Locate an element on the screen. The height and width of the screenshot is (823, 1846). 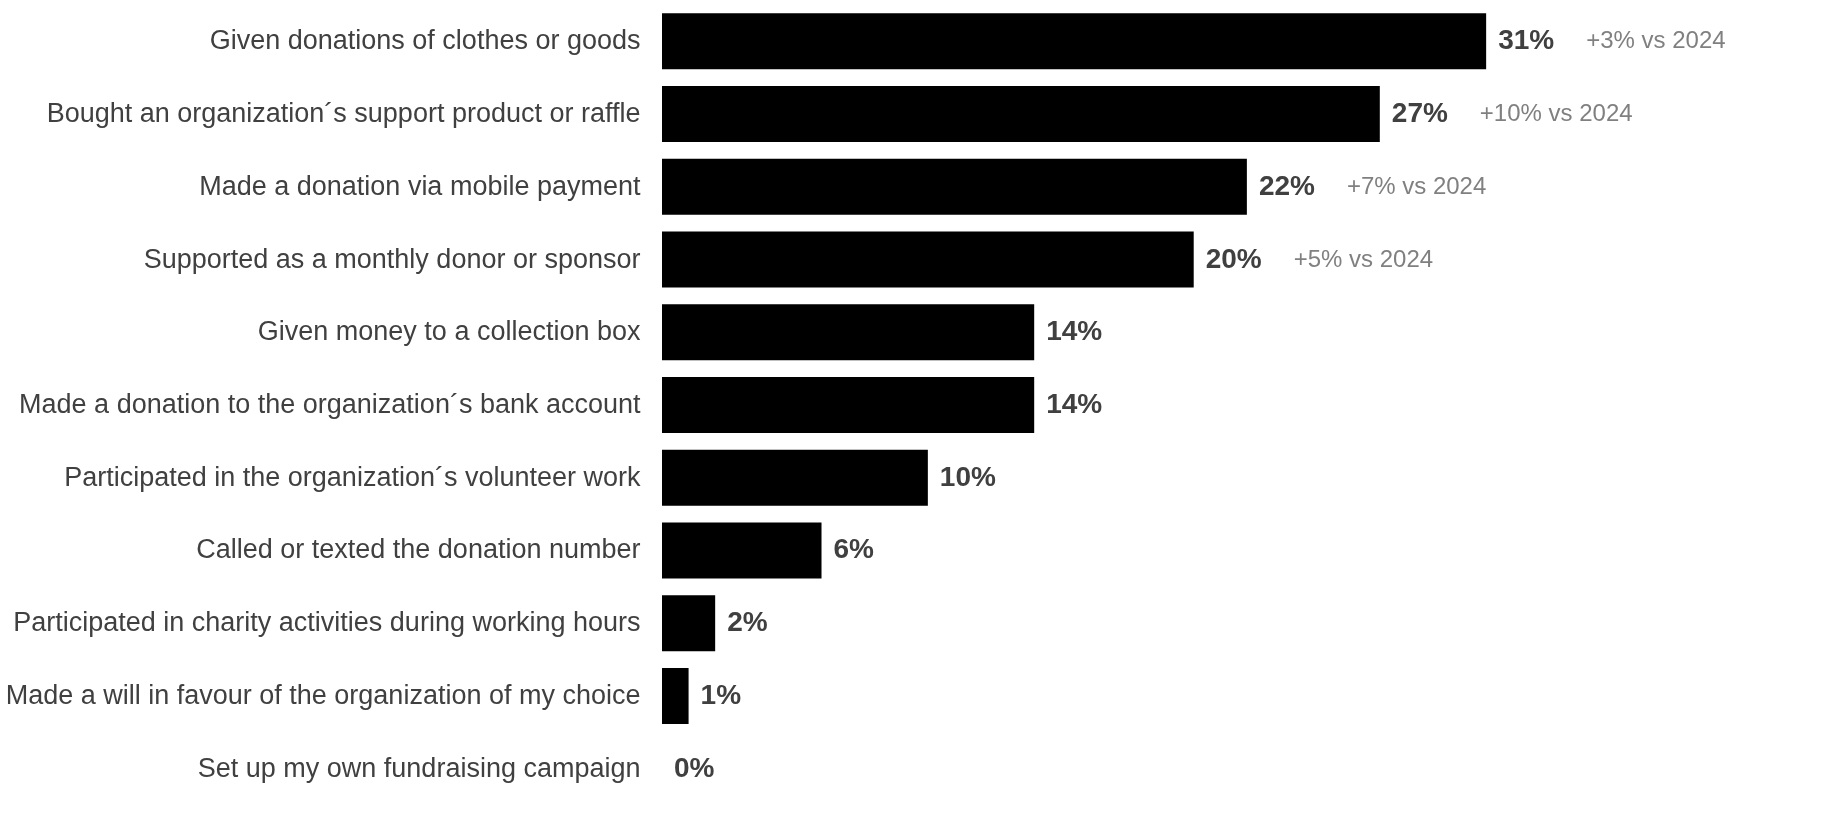
data-label: 22% is located at coordinates (1287, 185).